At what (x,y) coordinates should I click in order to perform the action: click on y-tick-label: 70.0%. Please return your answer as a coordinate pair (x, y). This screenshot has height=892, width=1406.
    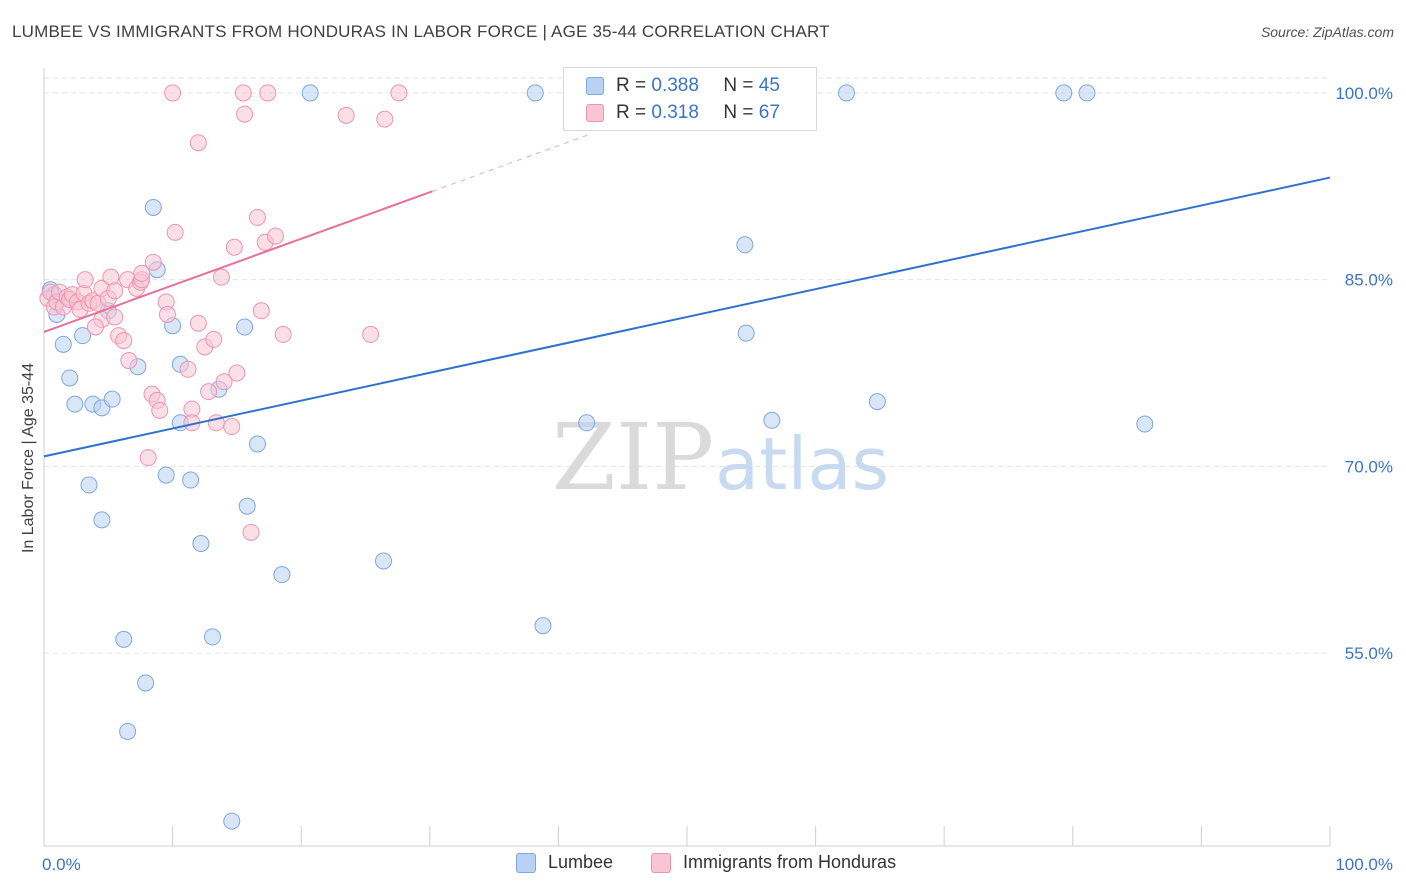
    Looking at the image, I should click on (1369, 466).